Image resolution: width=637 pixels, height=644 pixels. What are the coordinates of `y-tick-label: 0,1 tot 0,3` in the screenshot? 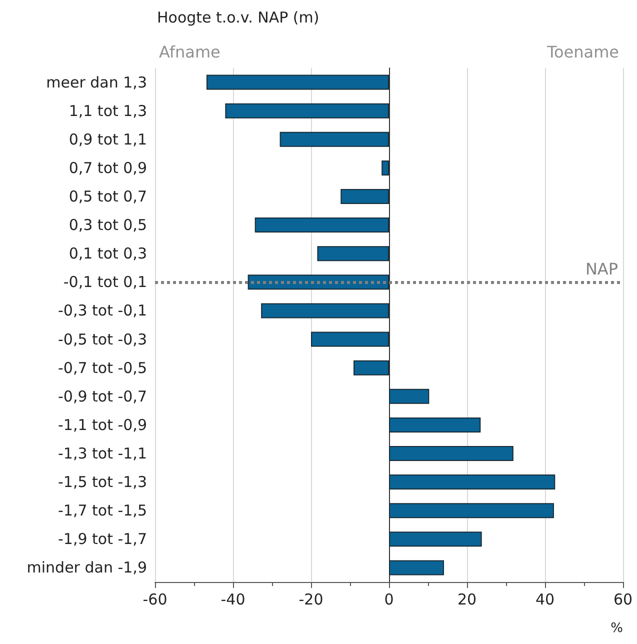 It's located at (107, 253).